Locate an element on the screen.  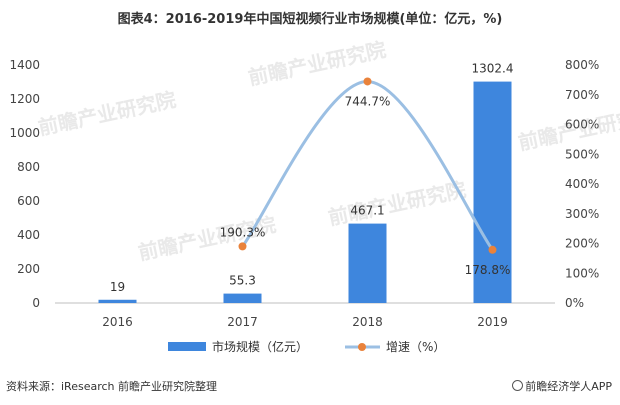
y-right-tick-label: 700% is located at coordinates (582, 95).